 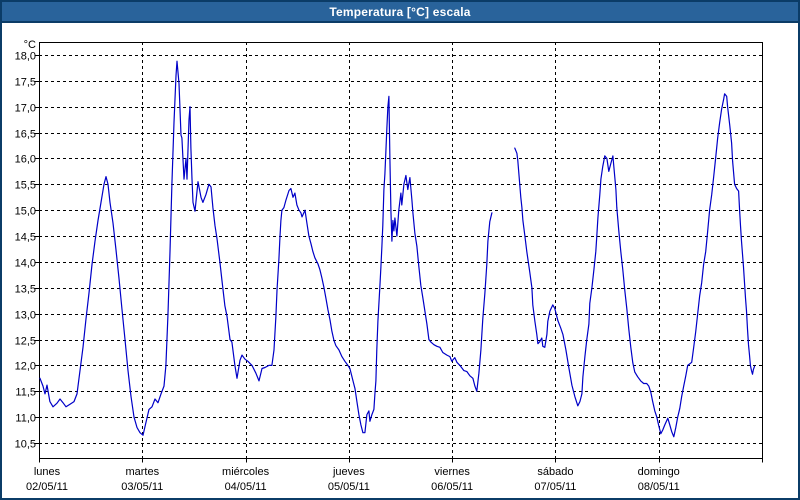 What do you see at coordinates (25, 212) in the screenshot?
I see `y-tick-label: 15,0` at bounding box center [25, 212].